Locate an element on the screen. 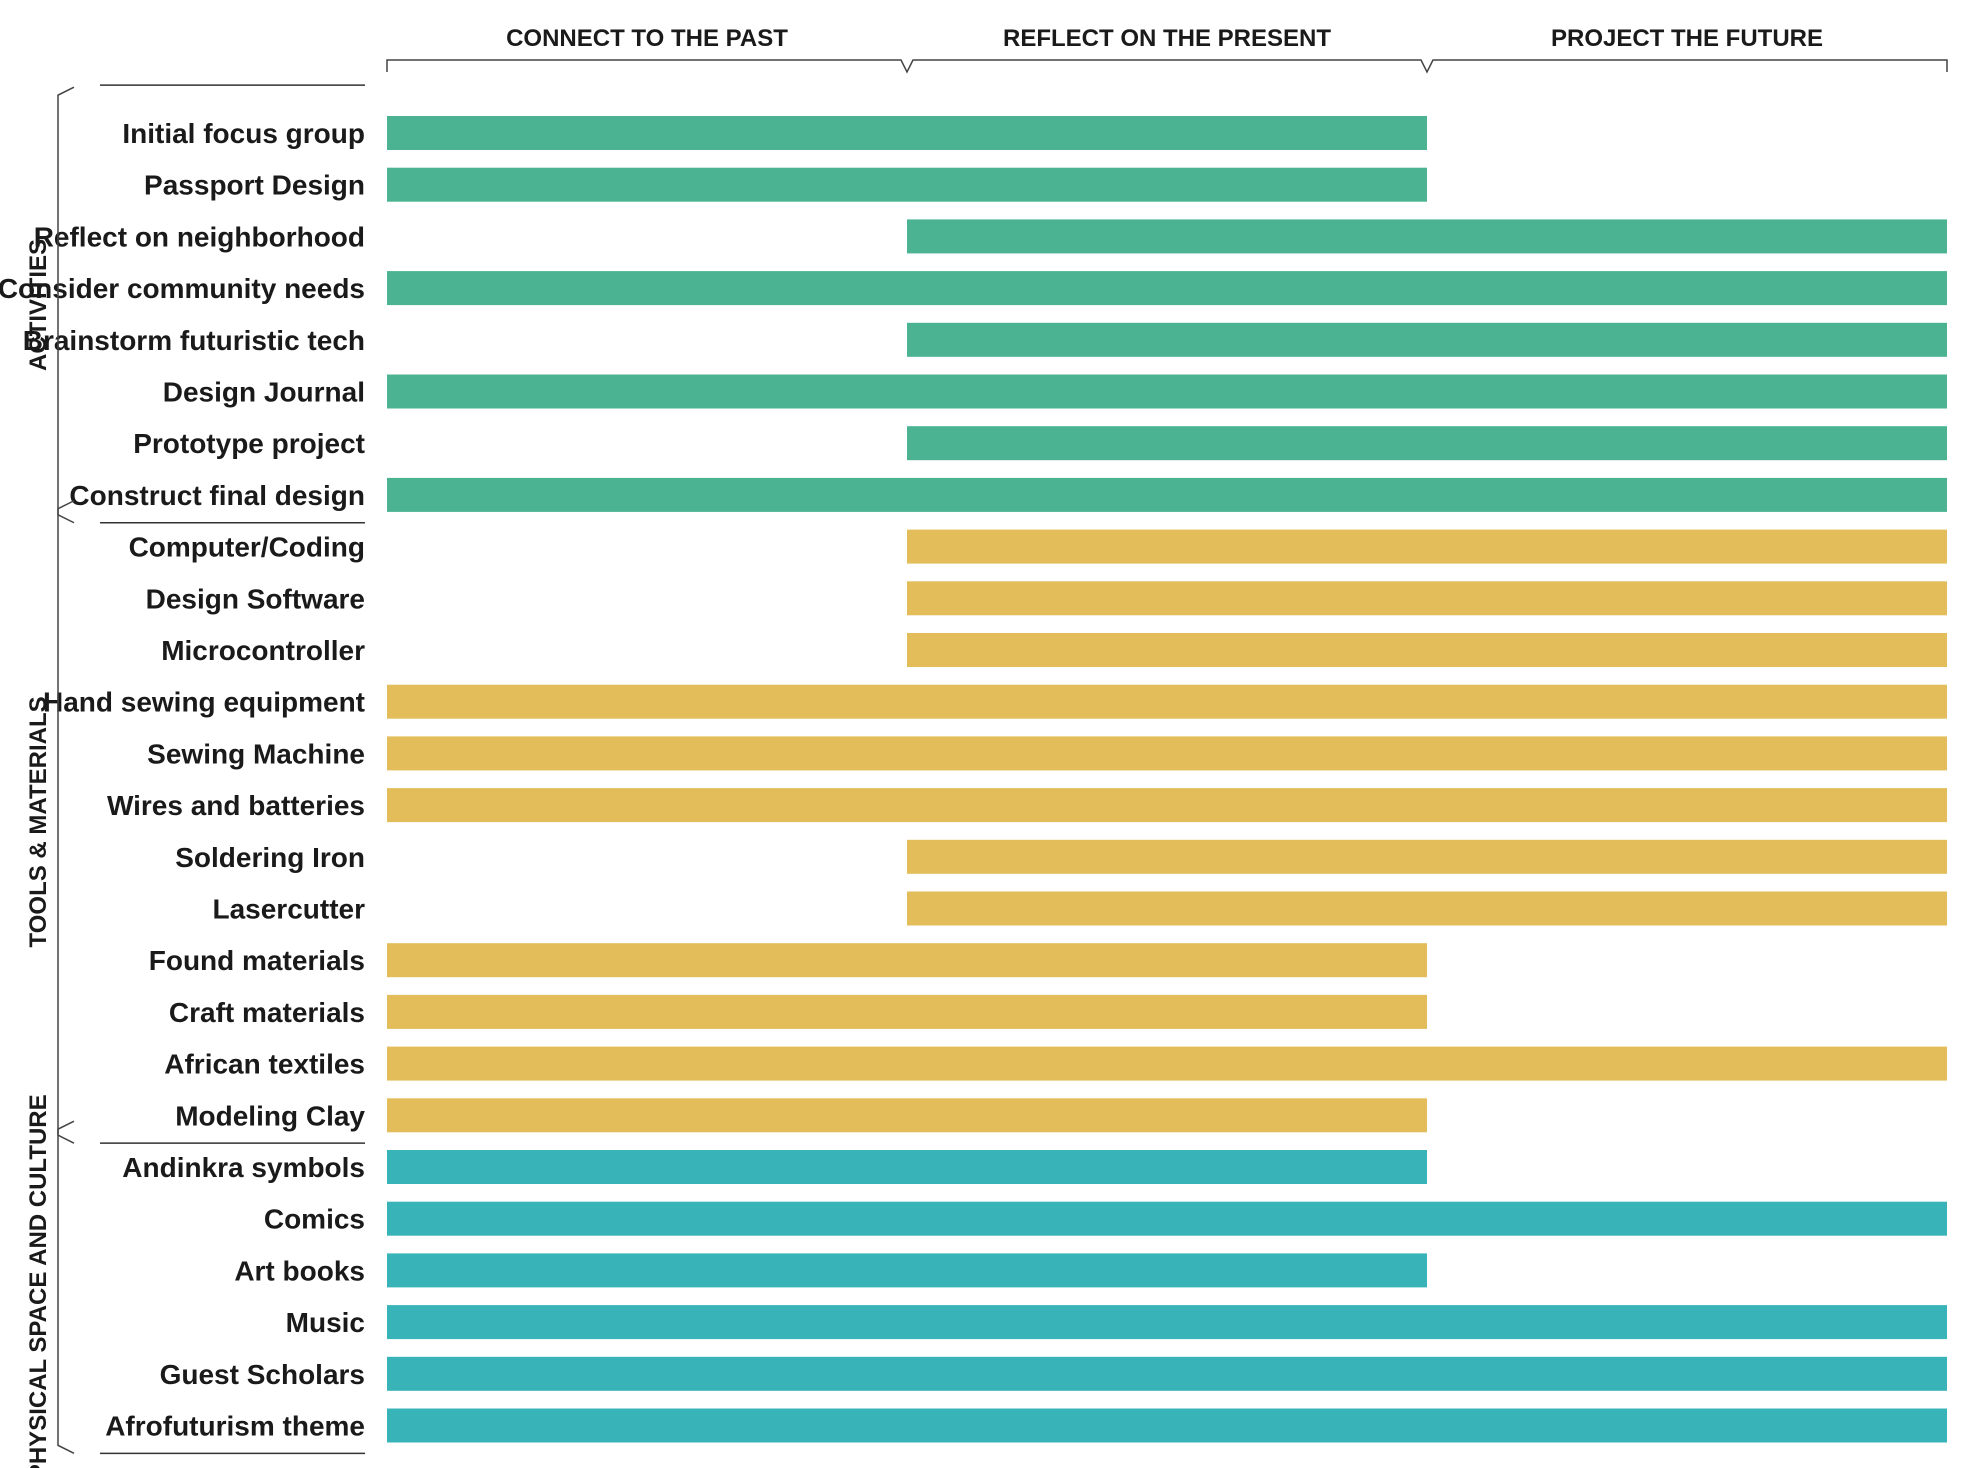  bar-sewing-machine is located at coordinates (1167, 753).